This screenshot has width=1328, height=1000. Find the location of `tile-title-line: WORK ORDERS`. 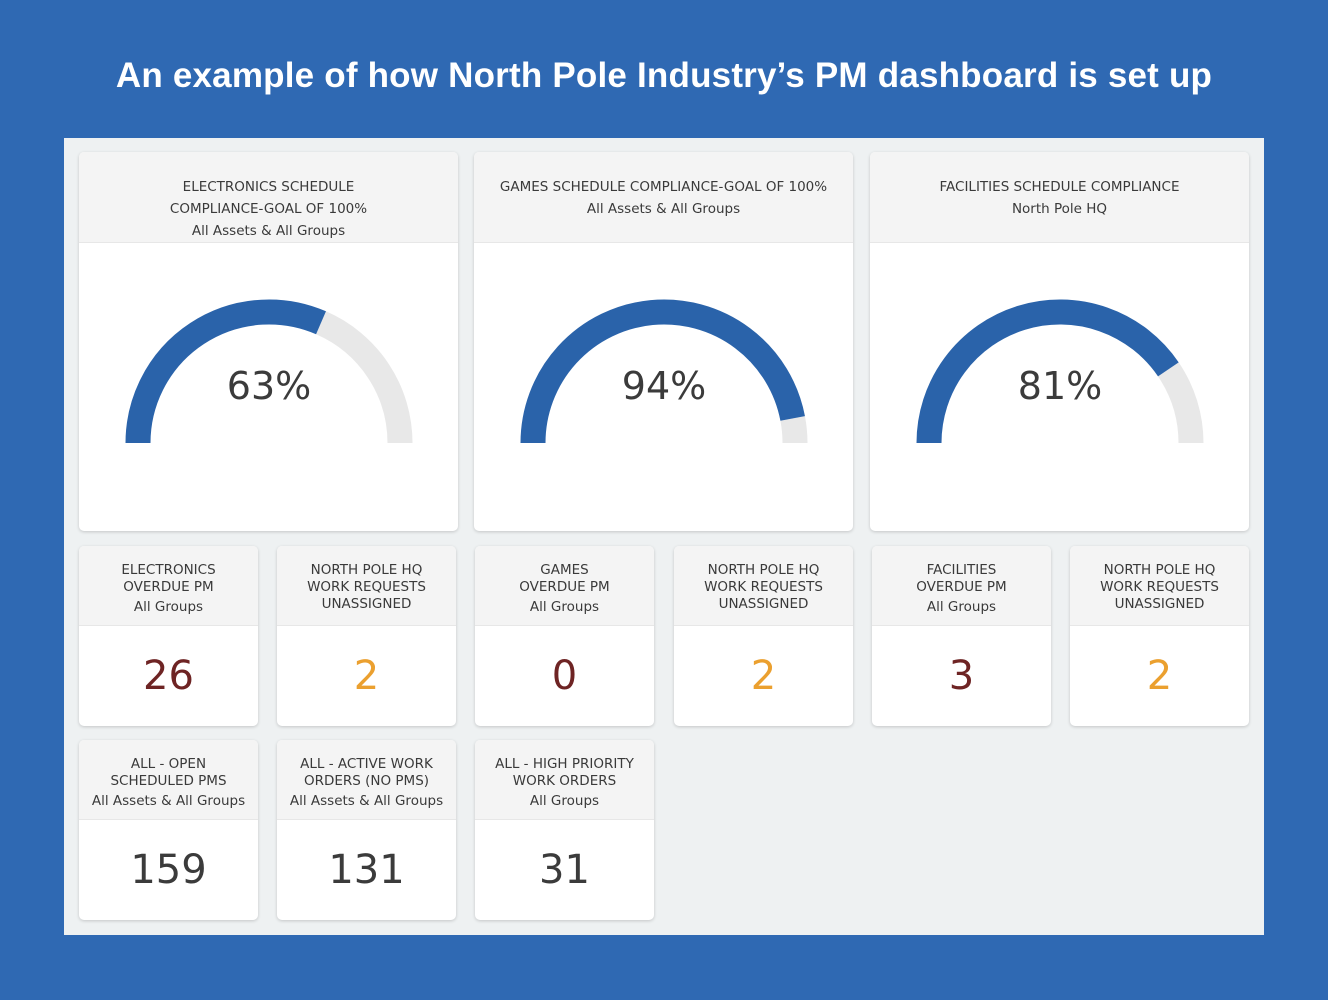

tile-title-line: WORK ORDERS is located at coordinates (564, 781).